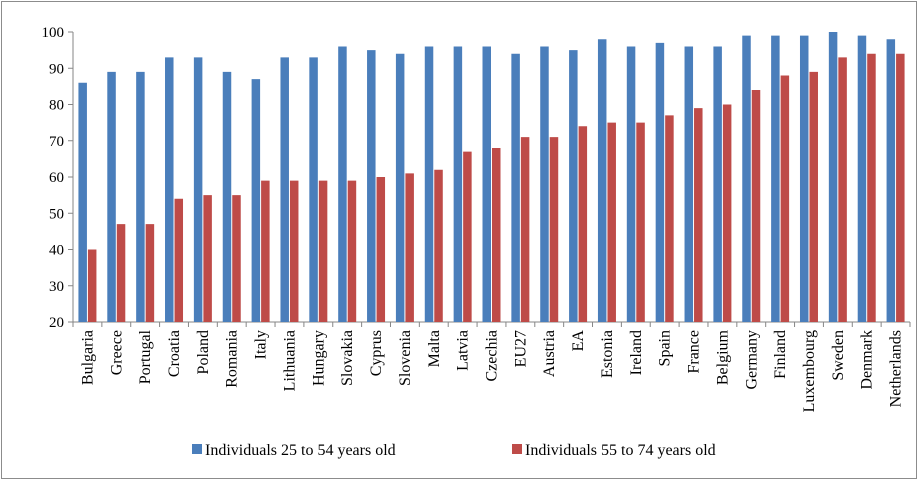 This screenshot has width=920, height=485. Describe the element at coordinates (804, 178) in the screenshot. I see `bar-25-54-luxembourg` at that location.